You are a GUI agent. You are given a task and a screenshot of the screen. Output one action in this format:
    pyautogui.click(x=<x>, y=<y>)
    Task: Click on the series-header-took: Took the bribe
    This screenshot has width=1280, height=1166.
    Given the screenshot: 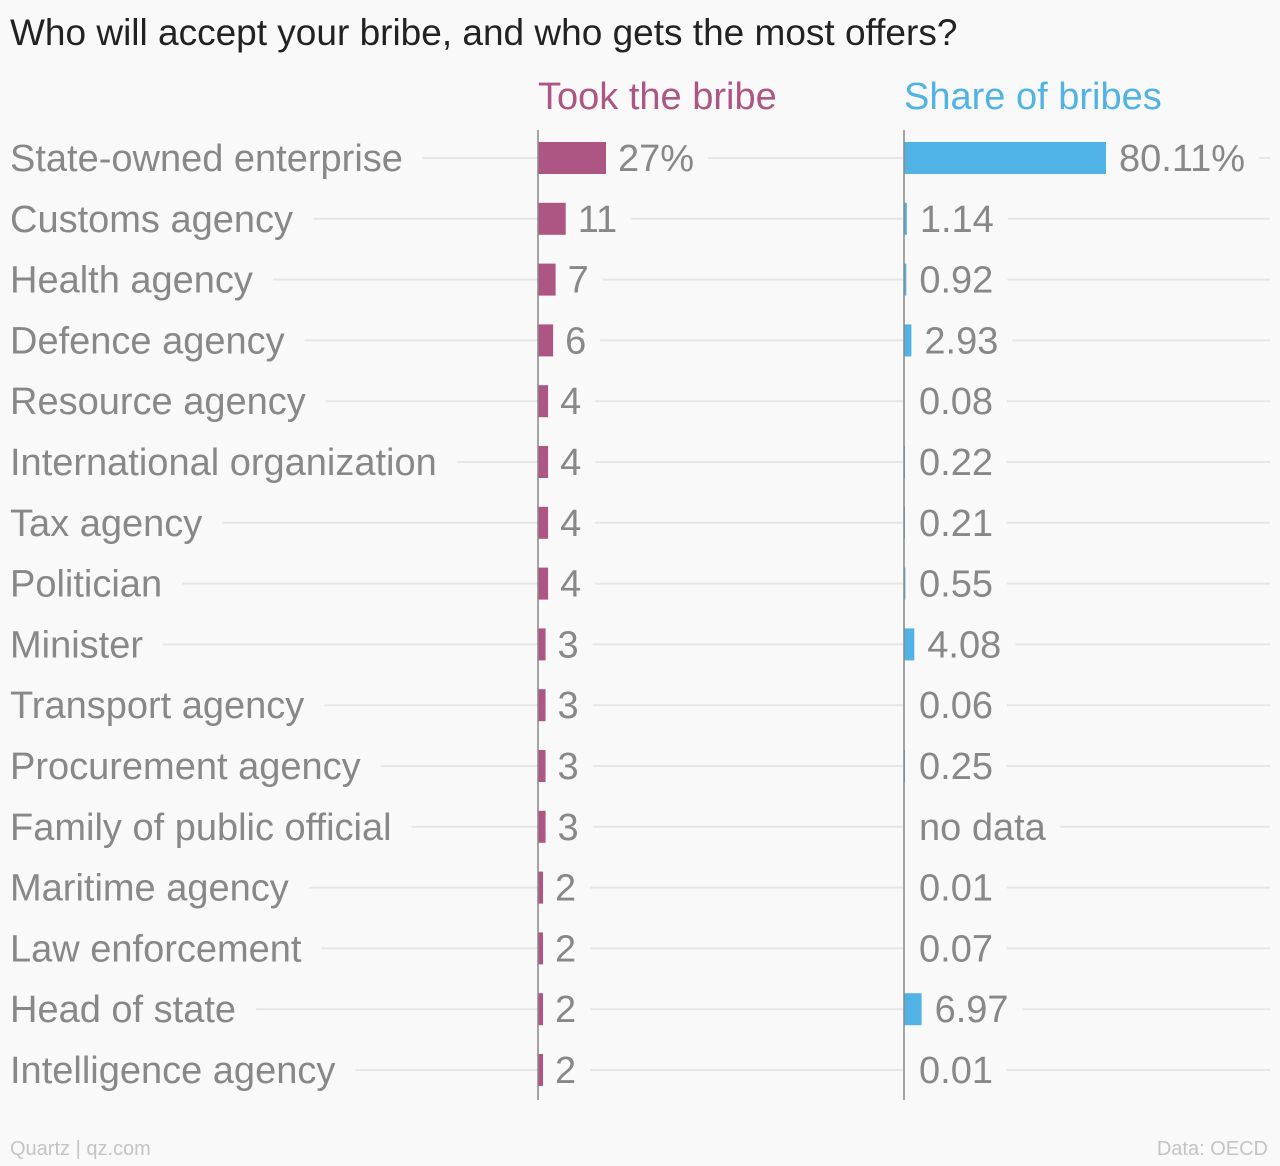 What is the action you would take?
    pyautogui.click(x=657, y=97)
    